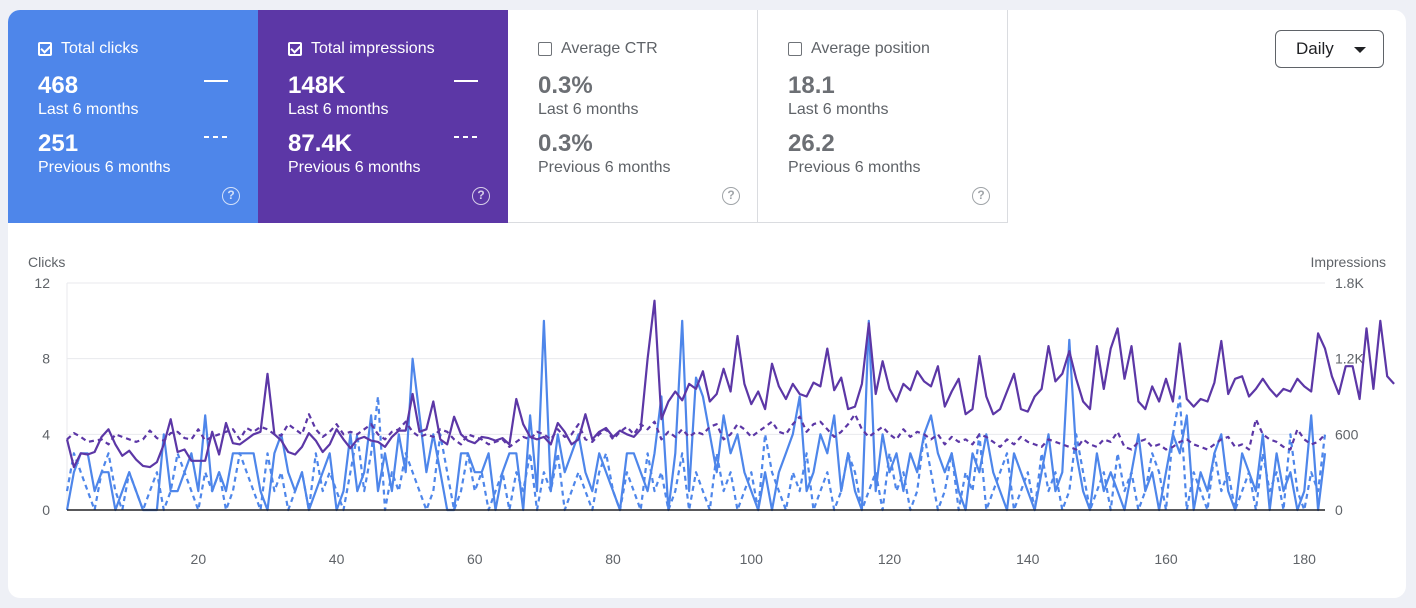 This screenshot has width=1416, height=608. I want to click on x-tick-label: 60, so click(475, 559).